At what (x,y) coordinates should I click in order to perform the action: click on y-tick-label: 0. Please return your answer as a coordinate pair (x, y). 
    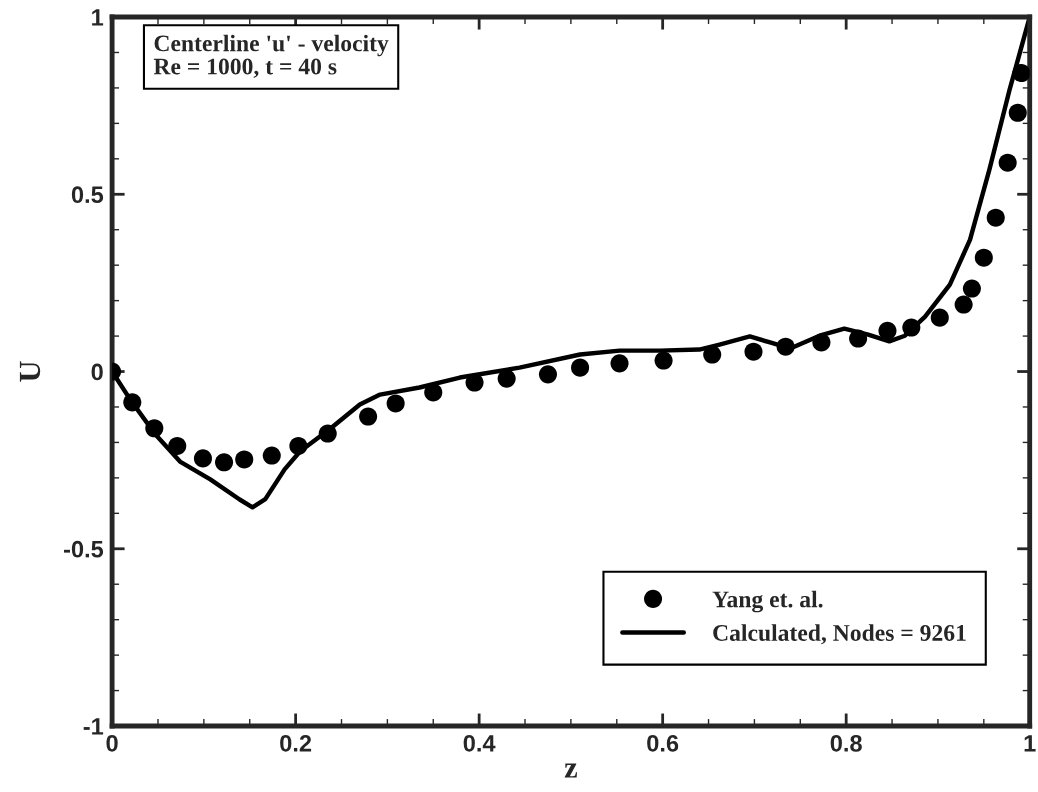
    Looking at the image, I should click on (97, 372).